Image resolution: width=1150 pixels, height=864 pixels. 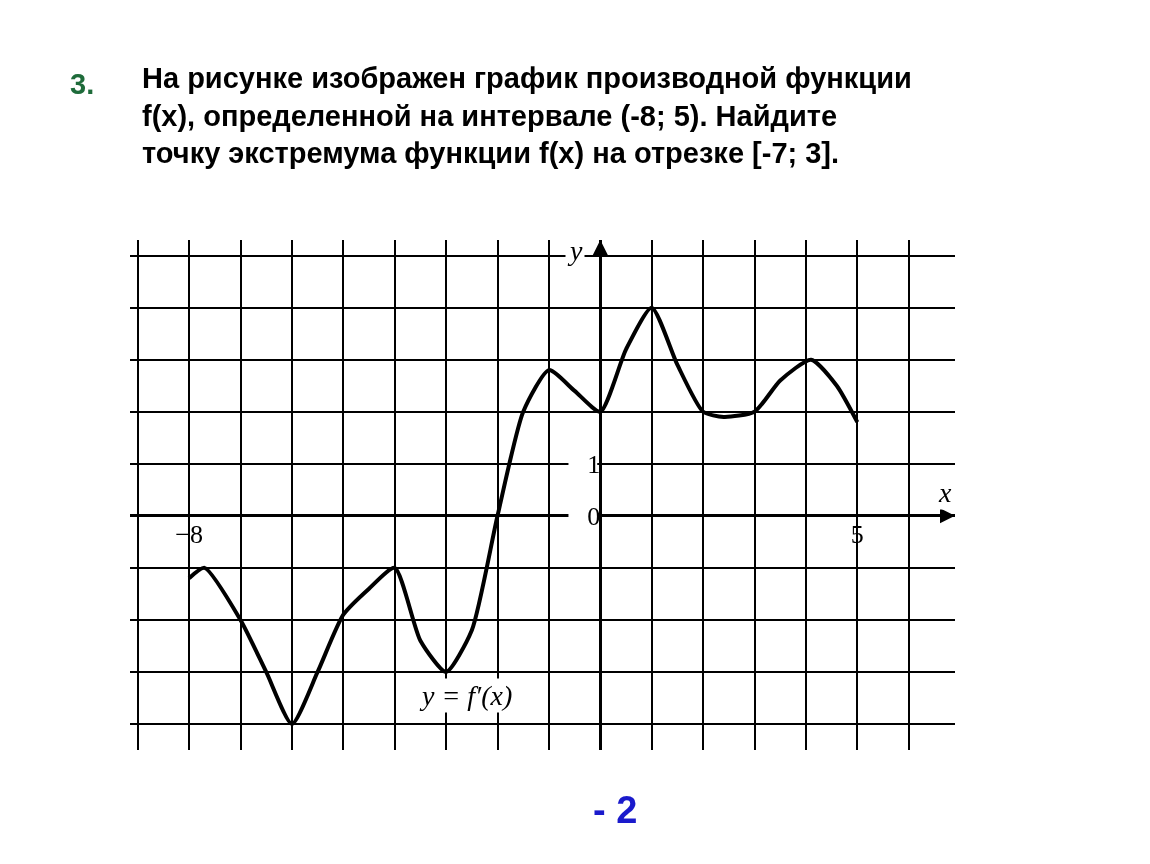 I want to click on chart-title: На рисунке изображен график производной функции f(x), определенной на интервале (-8; 5). Найдите точку экстремума функции f(x) на отрезке [-7; 3]., so click(x=527, y=116).